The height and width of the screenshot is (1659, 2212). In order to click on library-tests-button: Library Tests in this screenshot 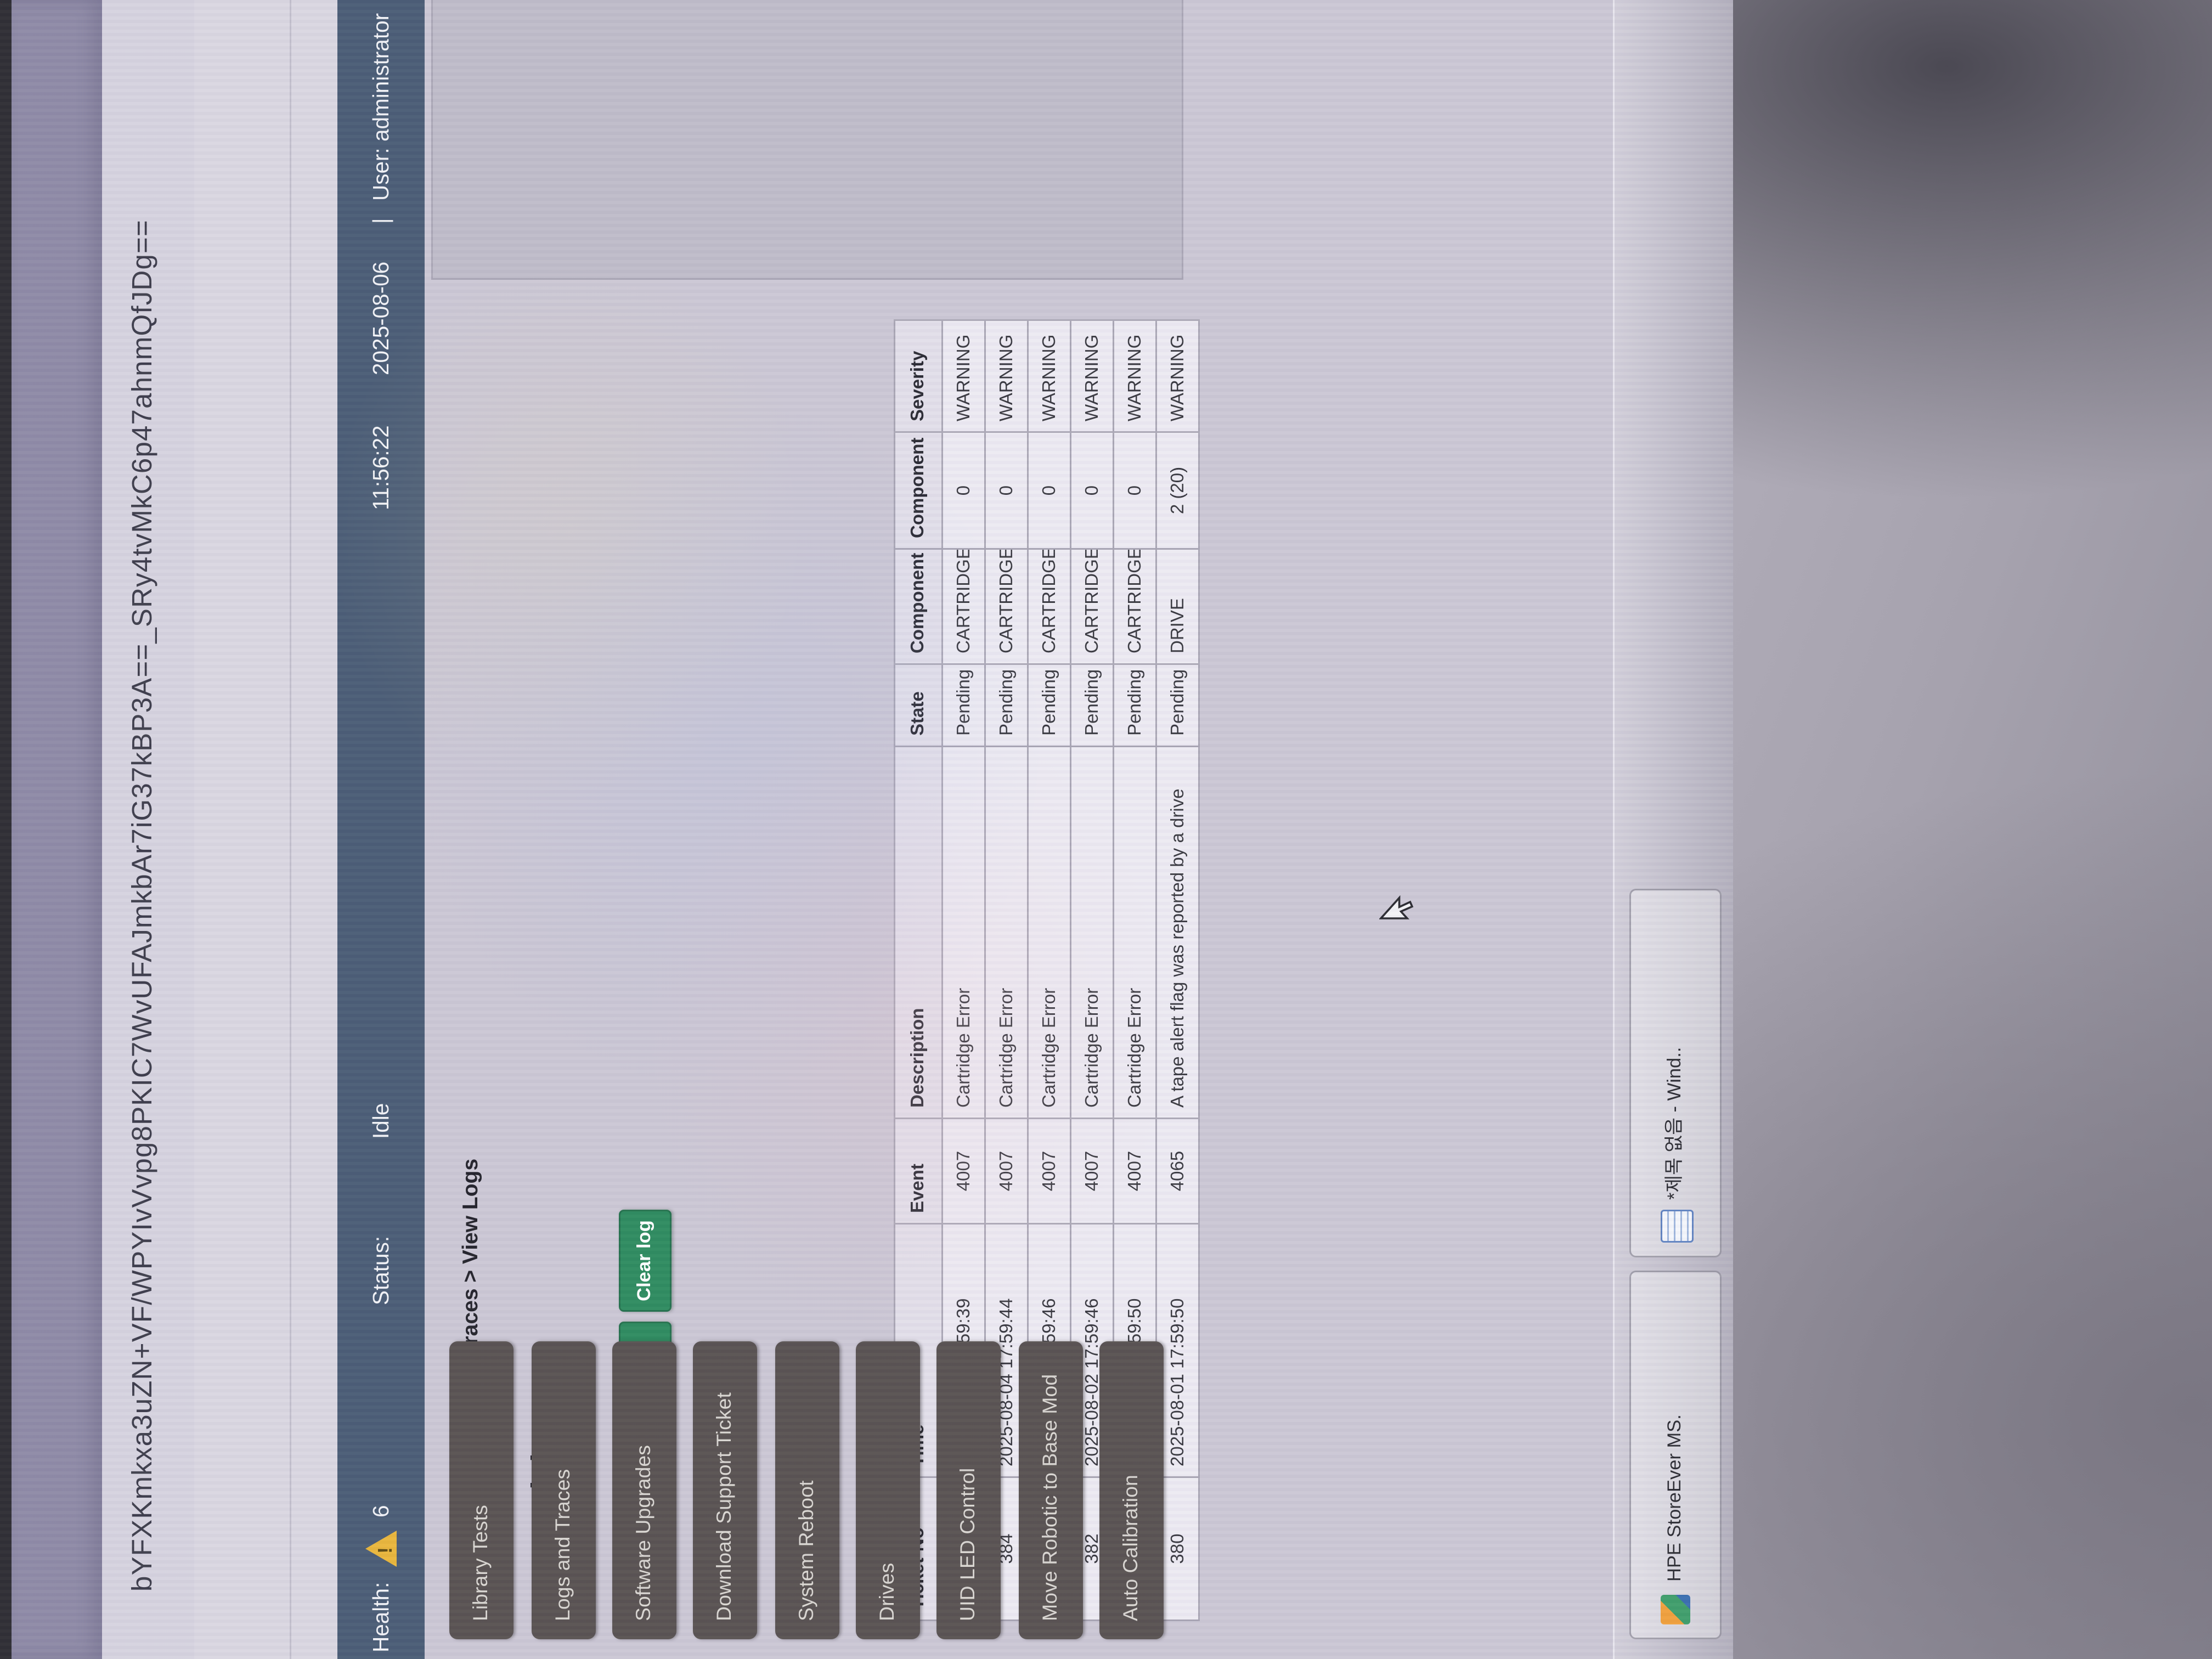, I will do `click(481, 1490)`.